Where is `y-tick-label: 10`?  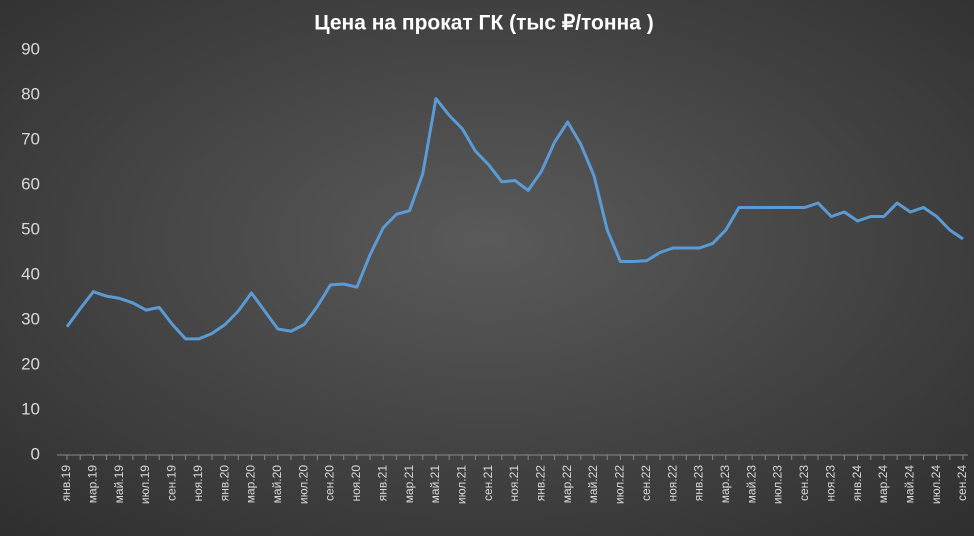 y-tick-label: 10 is located at coordinates (30, 408).